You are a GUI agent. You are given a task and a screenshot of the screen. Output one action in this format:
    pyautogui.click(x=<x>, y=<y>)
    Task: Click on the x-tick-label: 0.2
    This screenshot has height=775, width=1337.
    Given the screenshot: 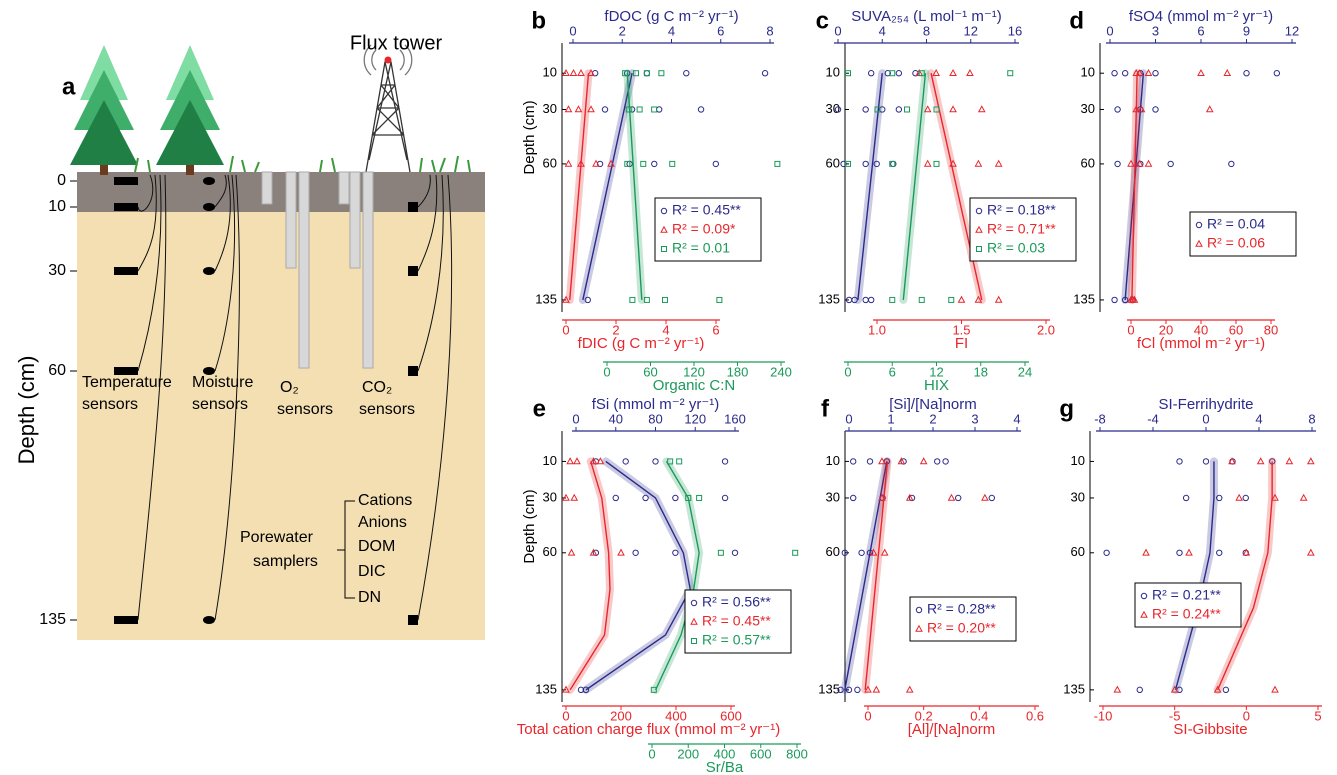 What is the action you would take?
    pyautogui.click(x=924, y=715)
    